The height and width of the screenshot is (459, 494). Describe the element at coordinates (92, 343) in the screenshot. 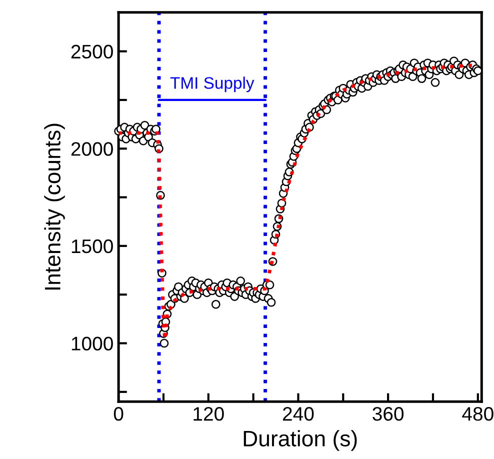

I see `y-tick-label: 1000` at that location.